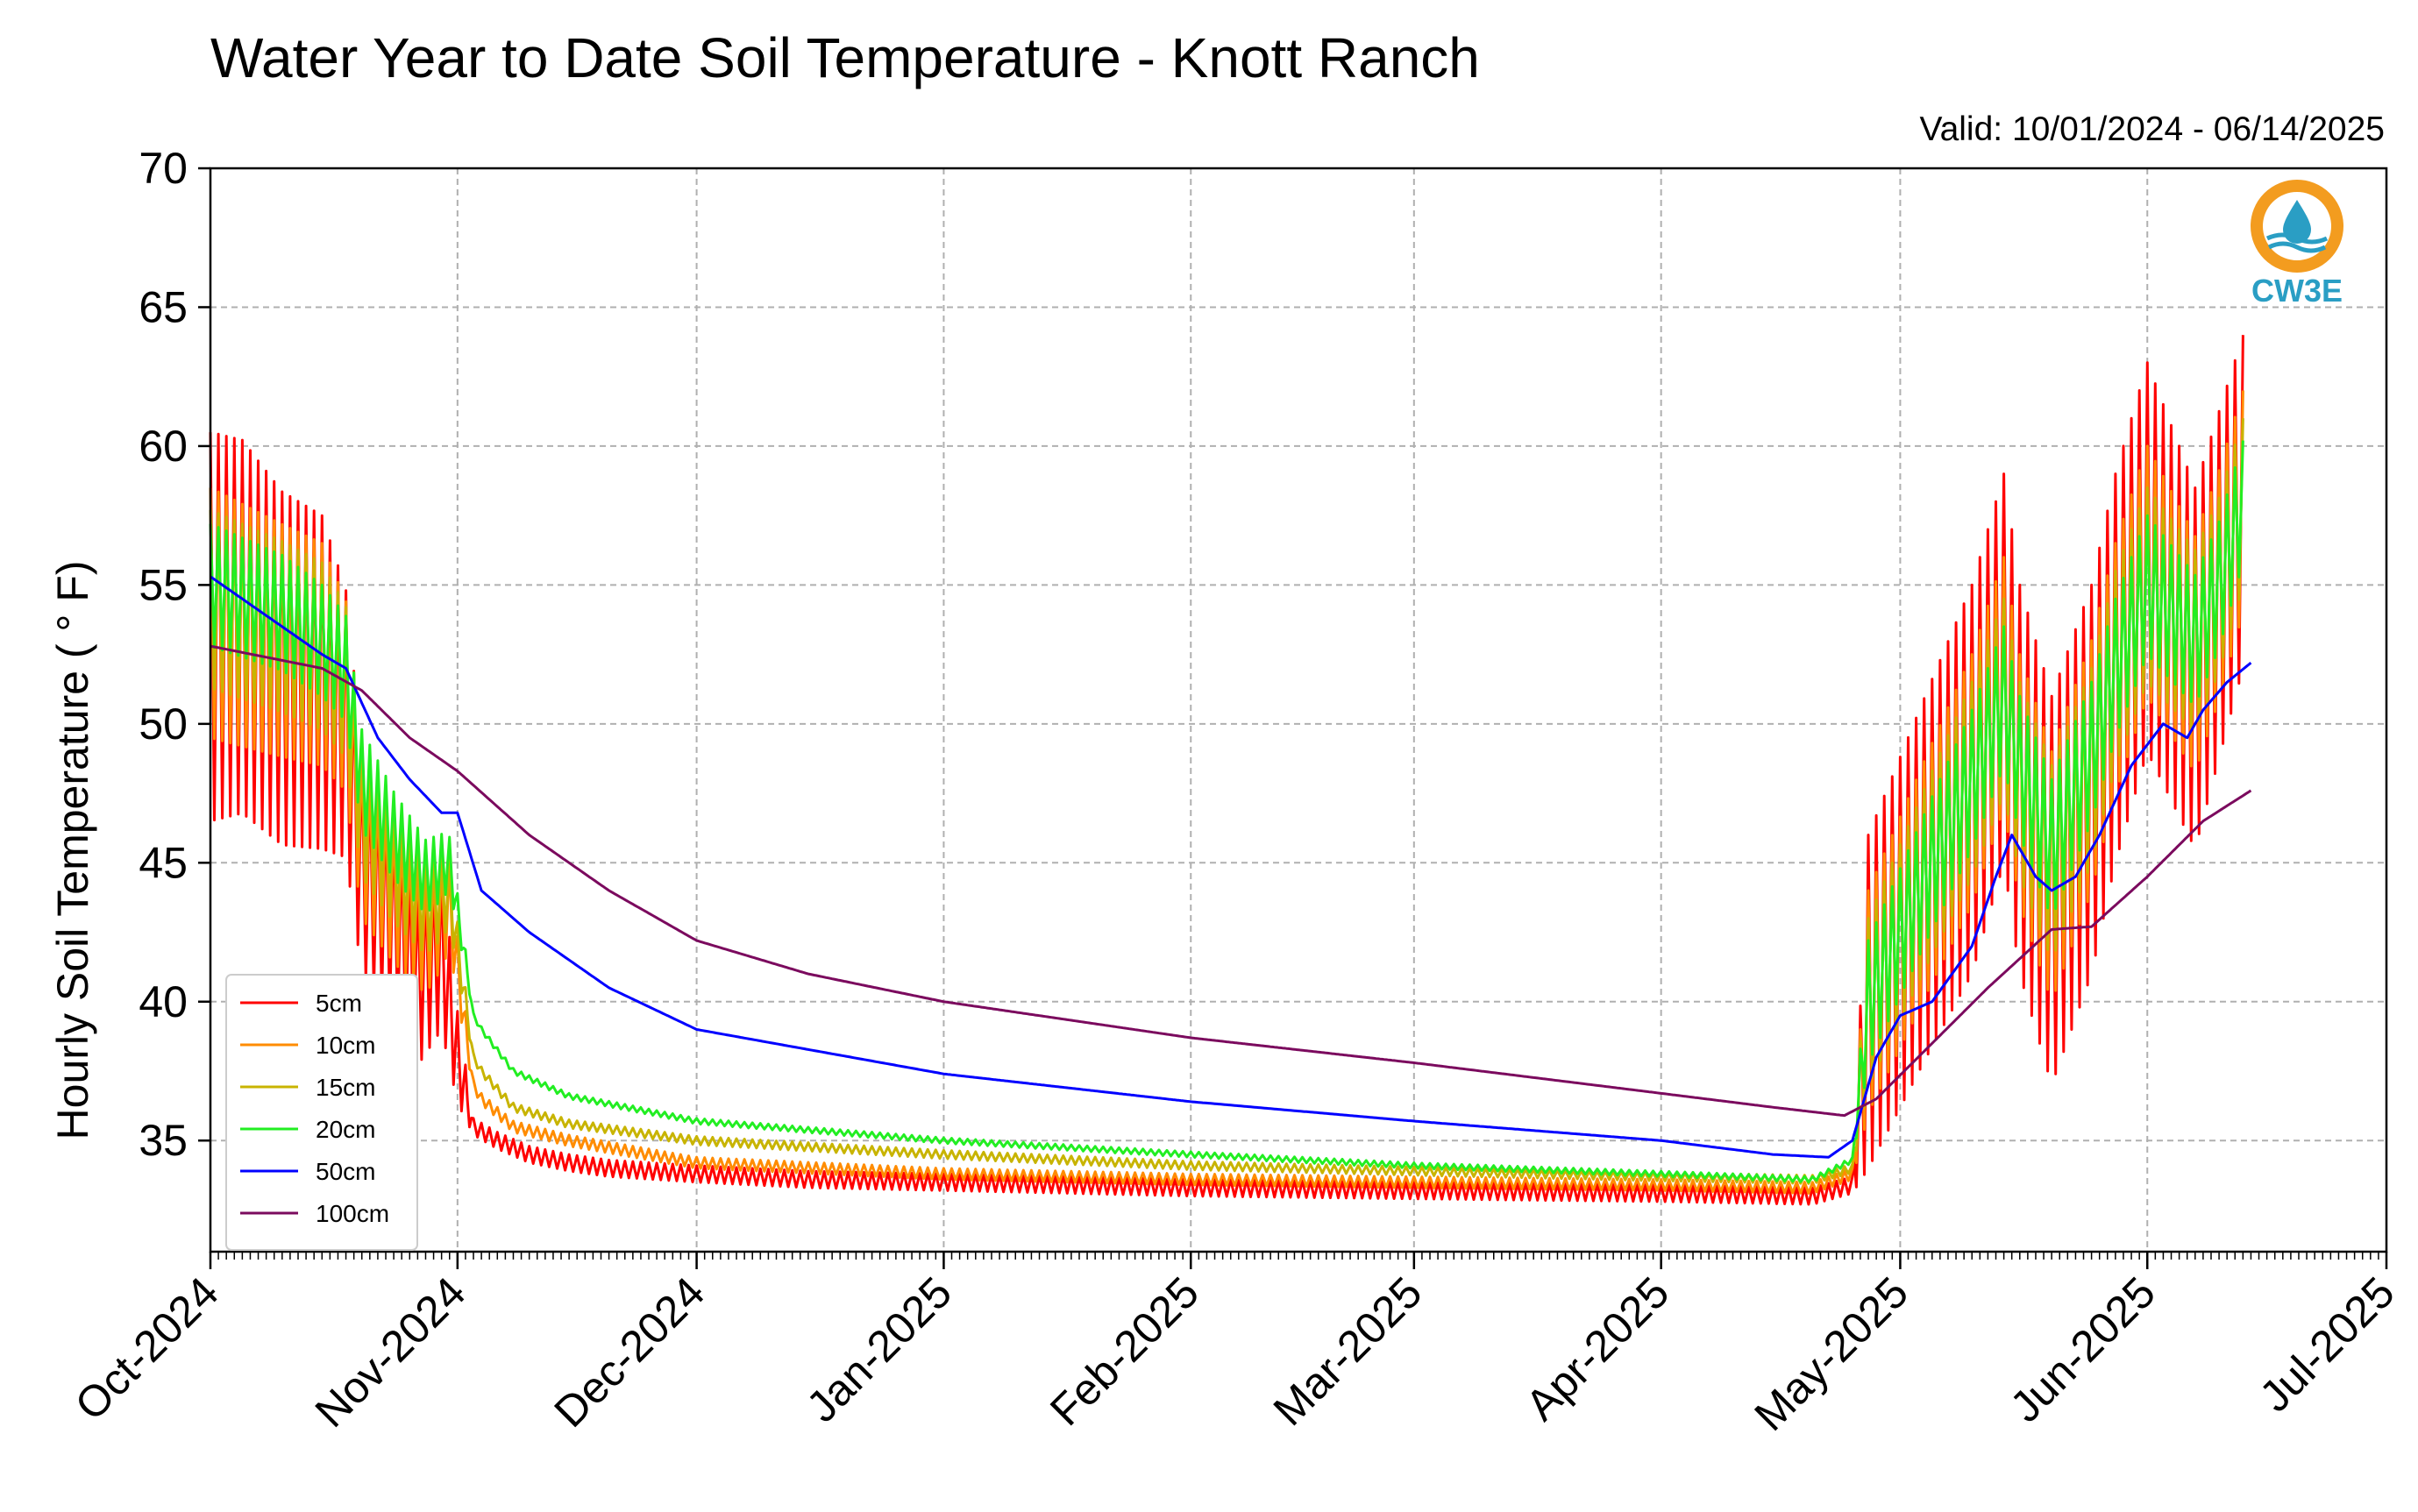 Image resolution: width=2418 pixels, height=1512 pixels. What do you see at coordinates (879, 1349) in the screenshot?
I see `x-tick-label: Jan-2025` at bounding box center [879, 1349].